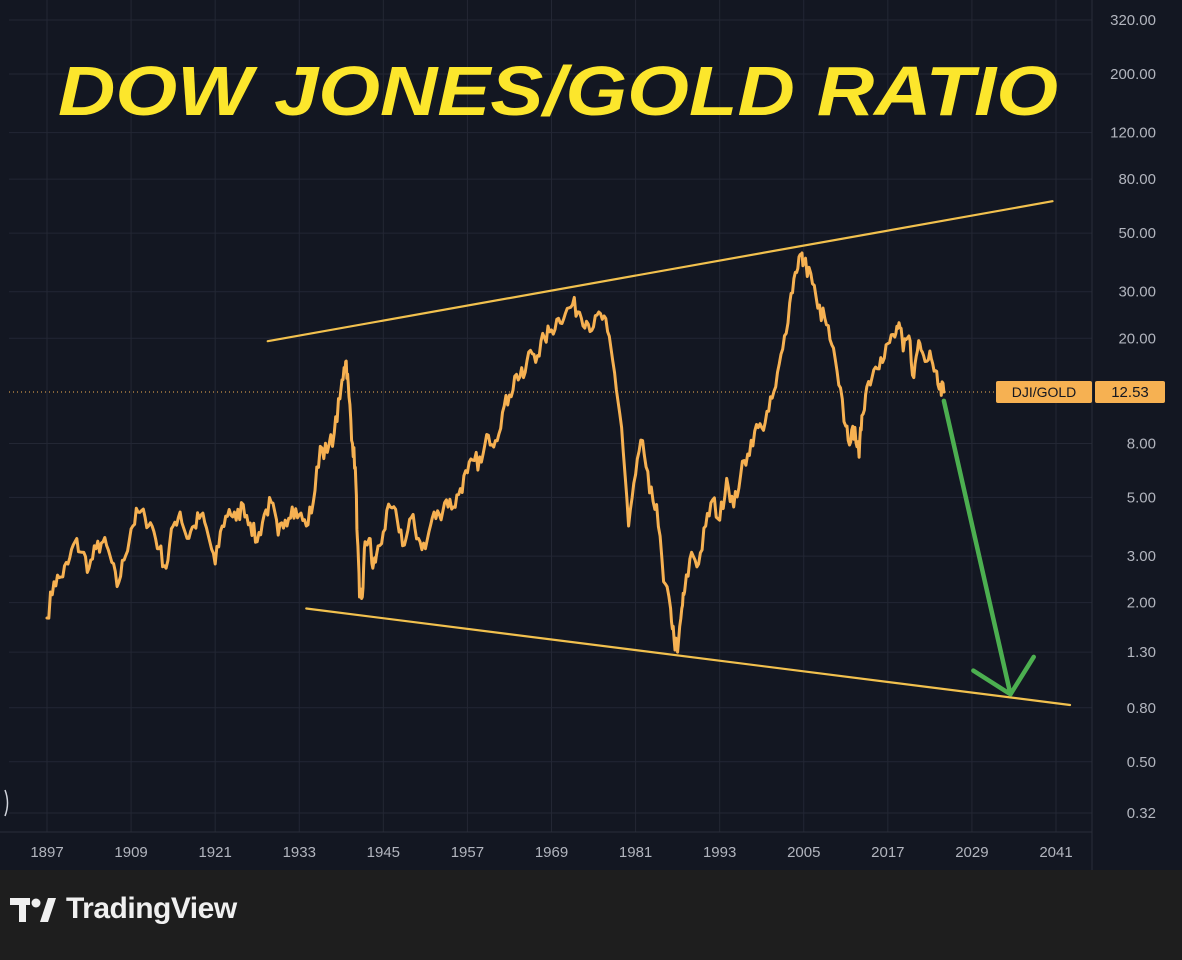  What do you see at coordinates (1141, 443) in the screenshot?
I see `y-tick-label: 8.00` at bounding box center [1141, 443].